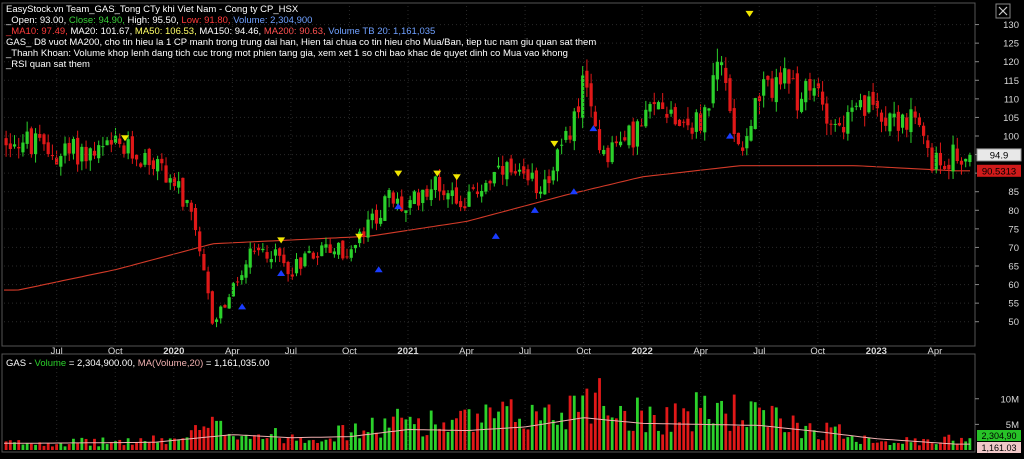 The height and width of the screenshot is (459, 1024). I want to click on volume-ma-readout-value: = 1,161,035.00, so click(236, 363).